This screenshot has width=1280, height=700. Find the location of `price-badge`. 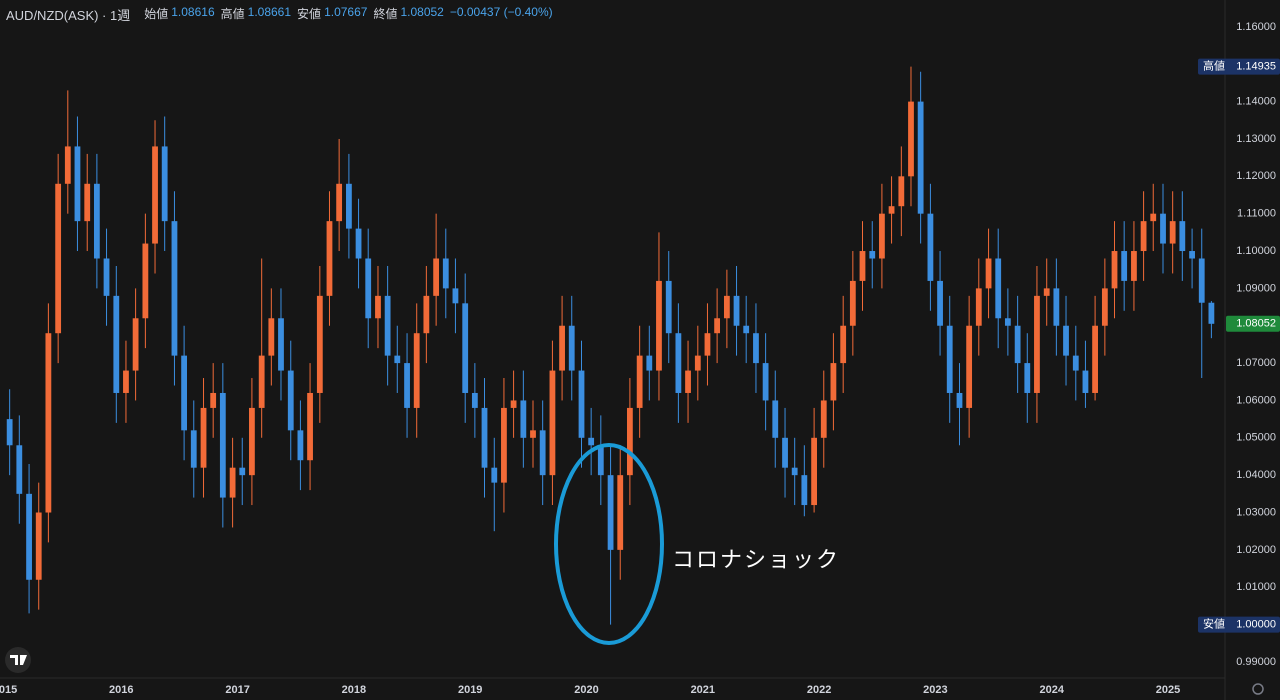

price-badge is located at coordinates (1239, 66).